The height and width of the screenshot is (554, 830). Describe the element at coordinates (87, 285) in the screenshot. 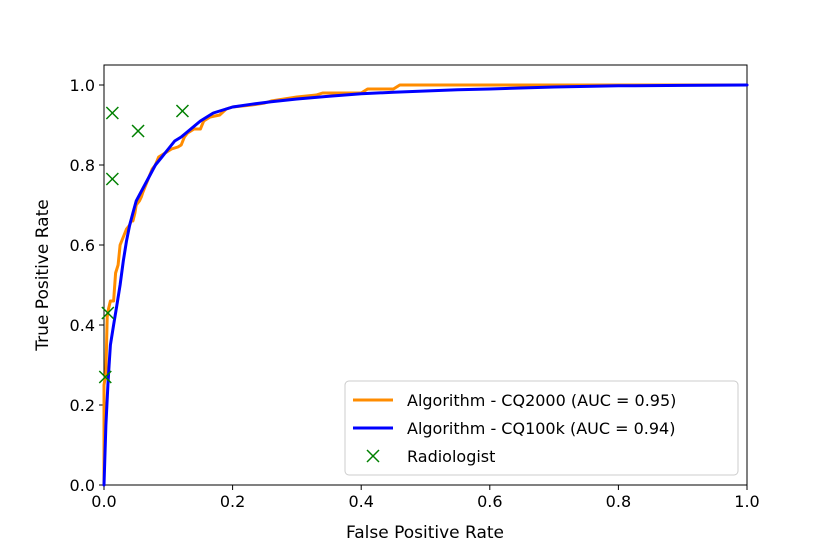

I see `y-axis-ticks: 0.0 0.2 0.4 0.6 0.8 1.0` at that location.